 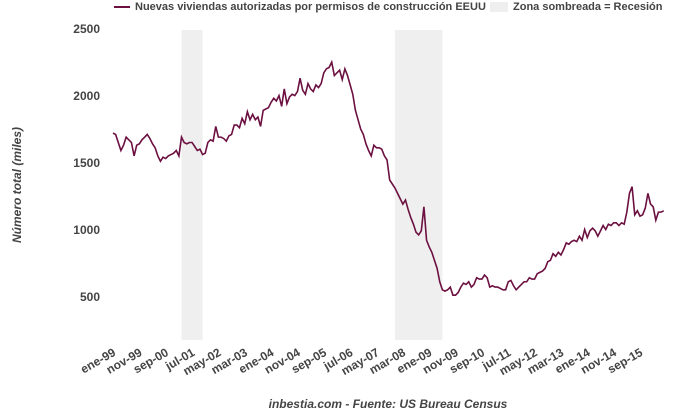 I want to click on y-tick-label: 1500, so click(x=86, y=163).